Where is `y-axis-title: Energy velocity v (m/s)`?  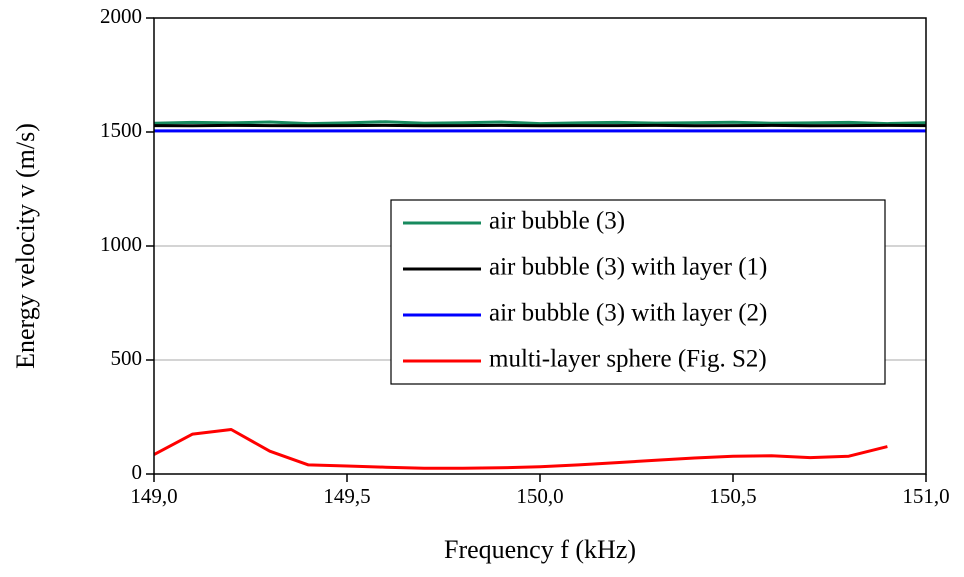
y-axis-title: Energy velocity v (m/s) is located at coordinates (25, 246).